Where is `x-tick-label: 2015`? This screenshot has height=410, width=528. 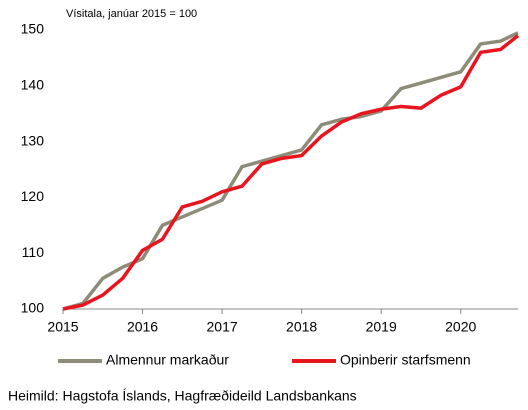 x-tick-label: 2015 is located at coordinates (62, 327).